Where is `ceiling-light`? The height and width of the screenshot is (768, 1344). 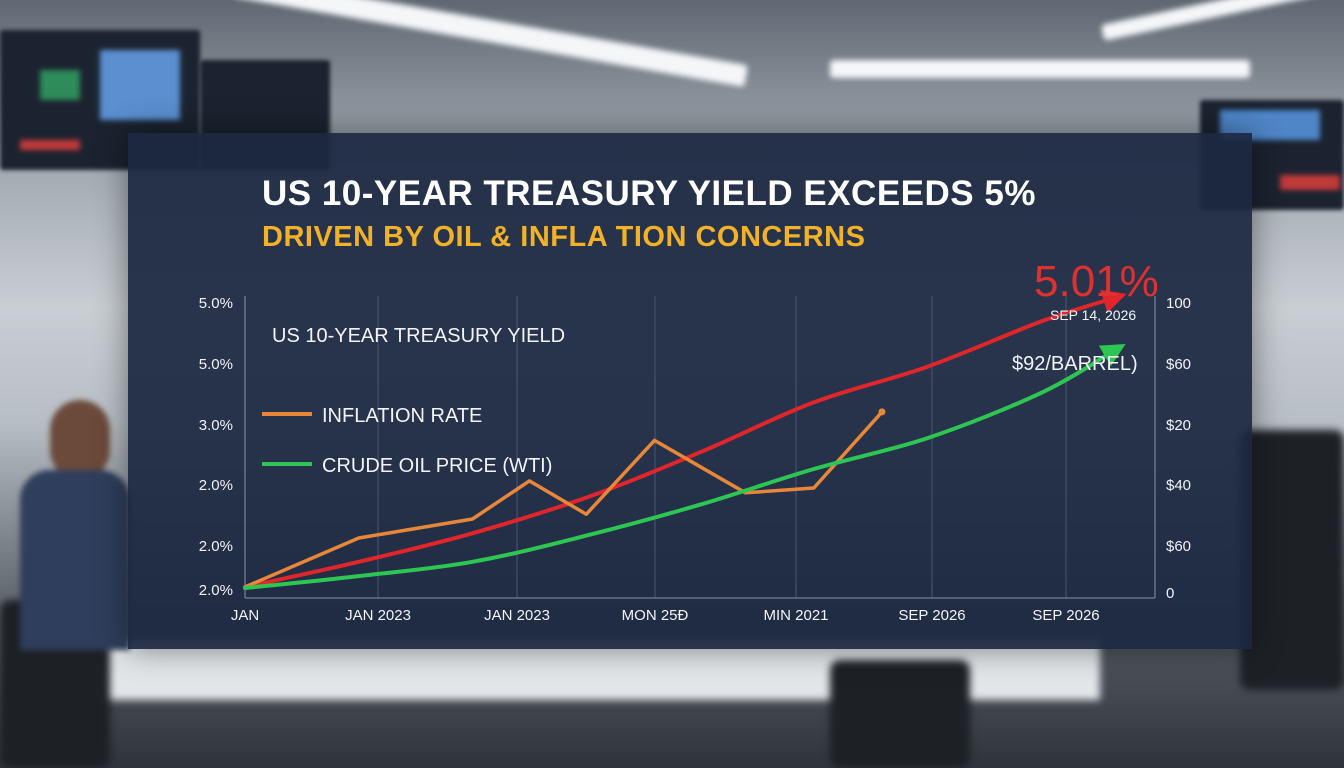 ceiling-light is located at coordinates (1040, 69).